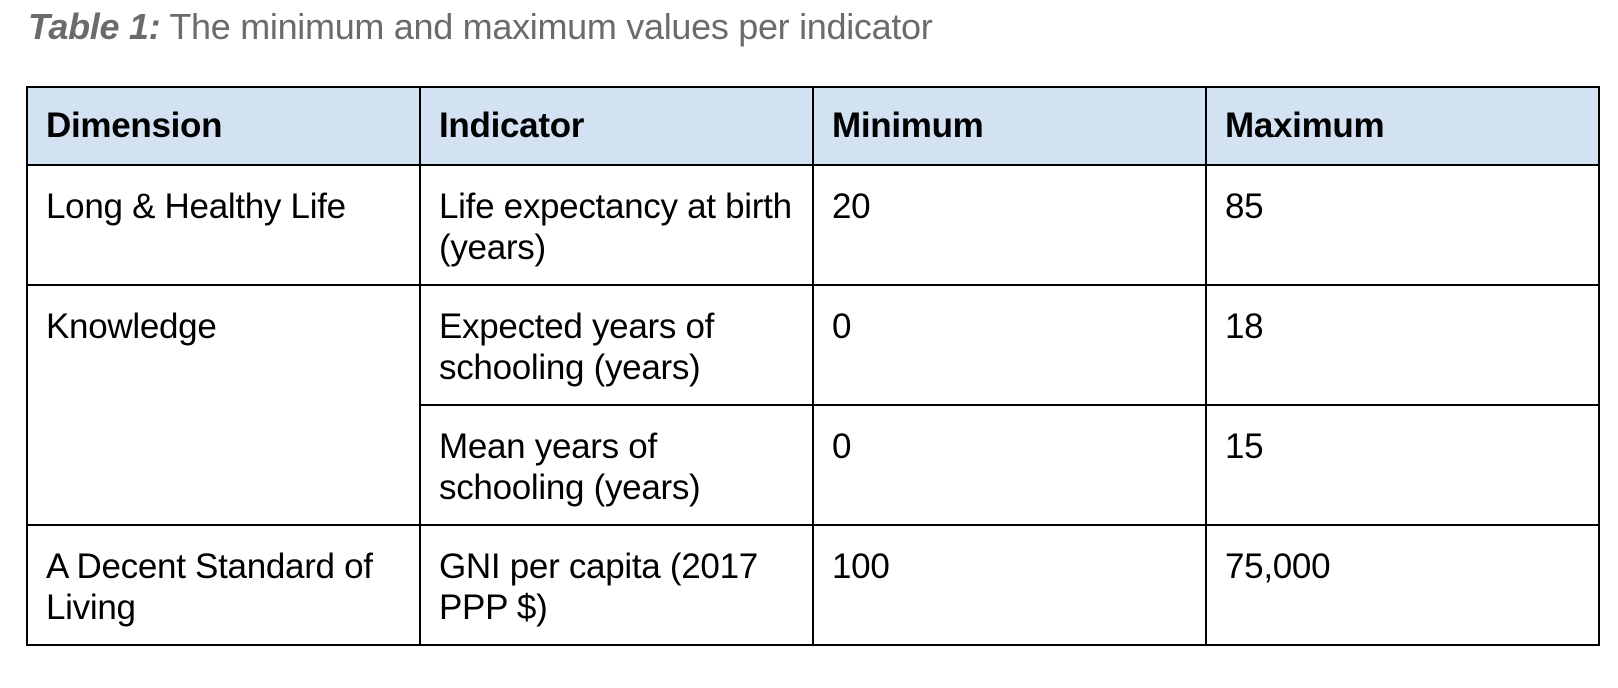 This screenshot has height=688, width=1618. What do you see at coordinates (1009, 225) in the screenshot?
I see `minimum-cell: 20` at bounding box center [1009, 225].